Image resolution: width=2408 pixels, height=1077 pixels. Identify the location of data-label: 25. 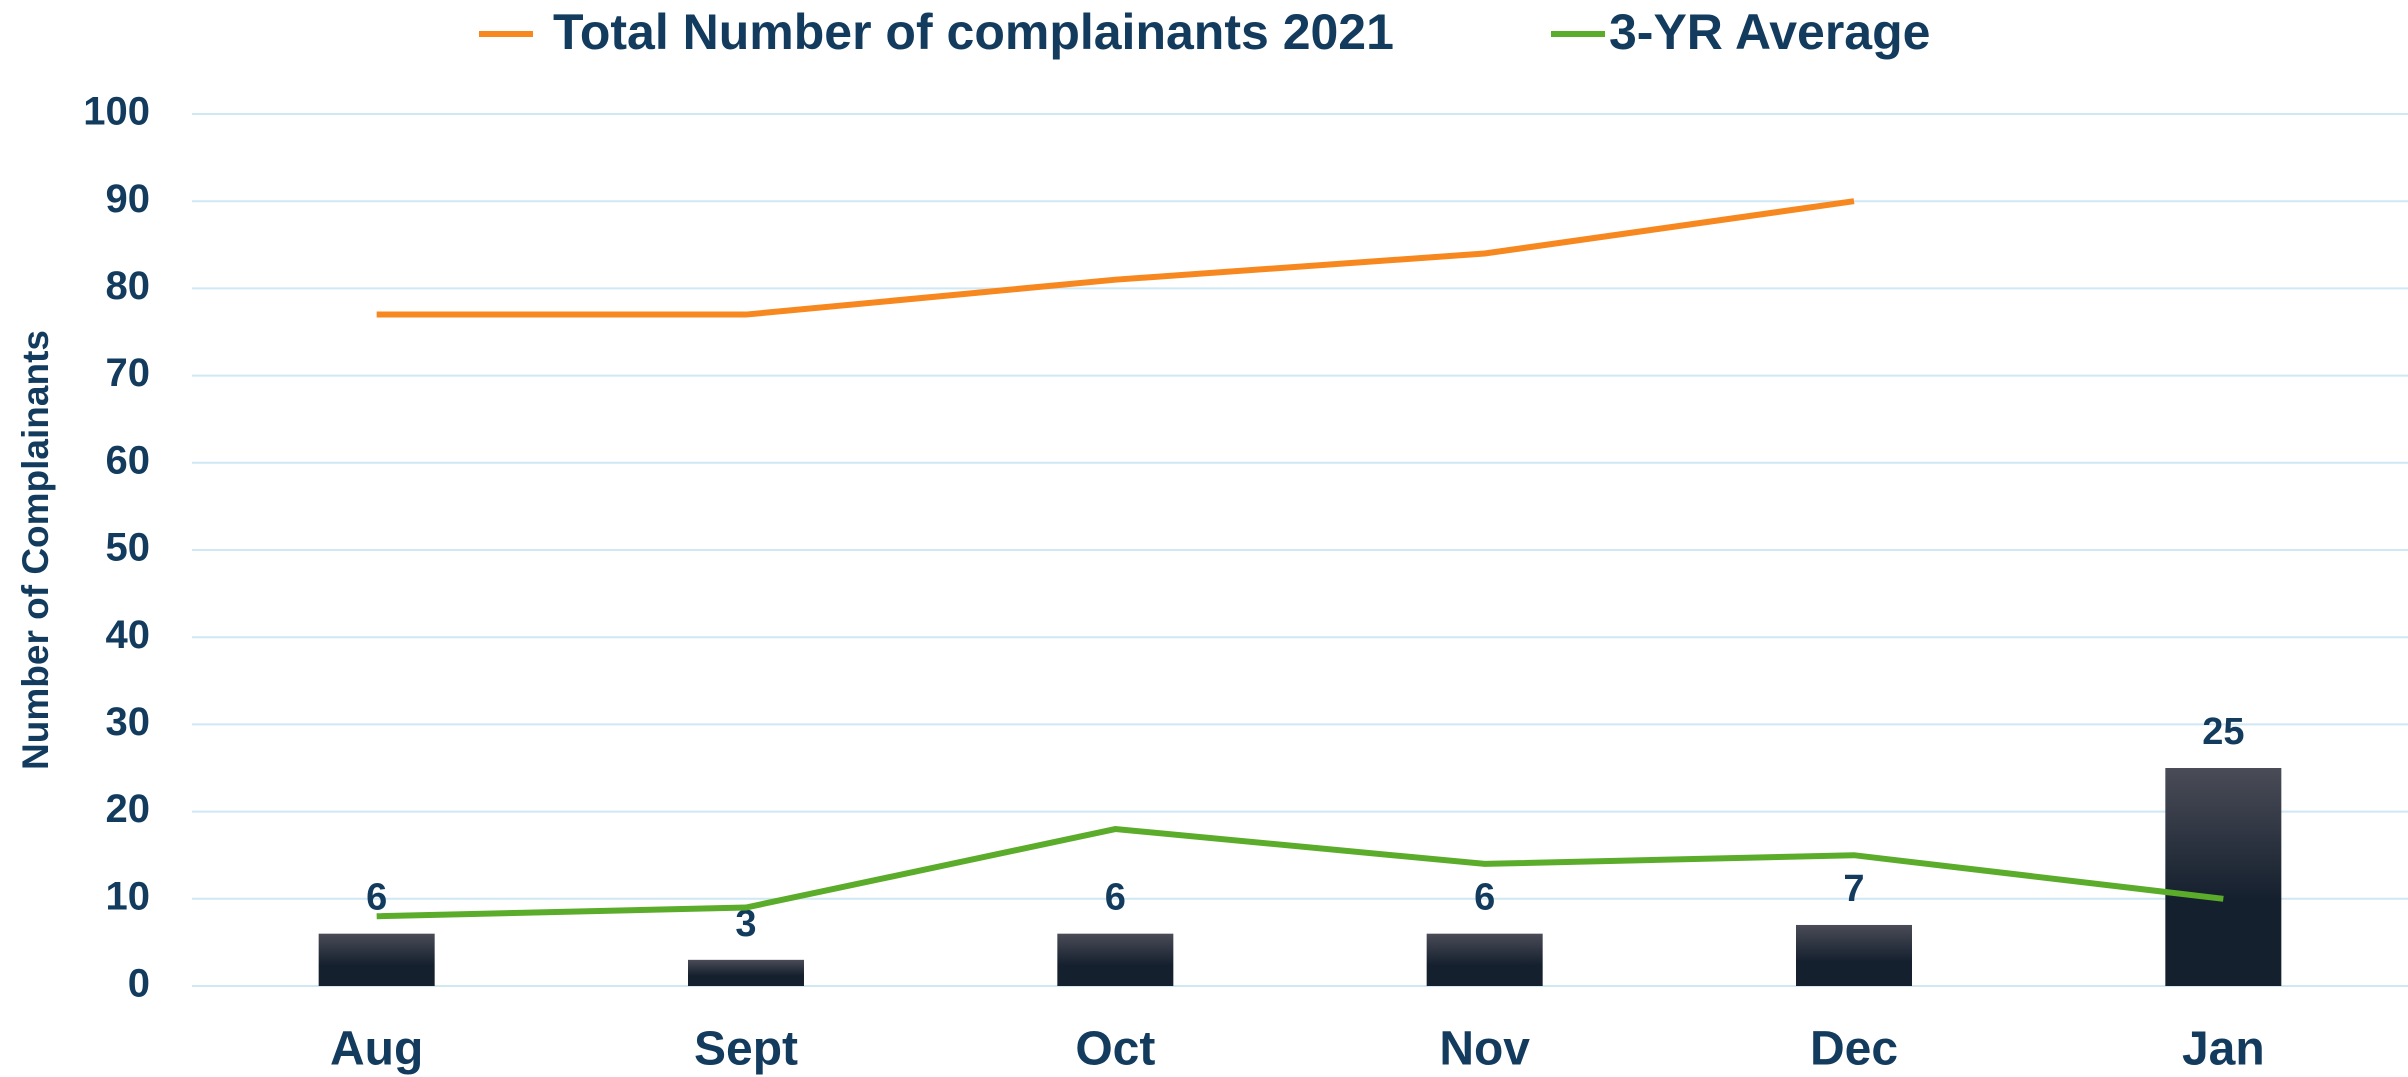
(2223, 732).